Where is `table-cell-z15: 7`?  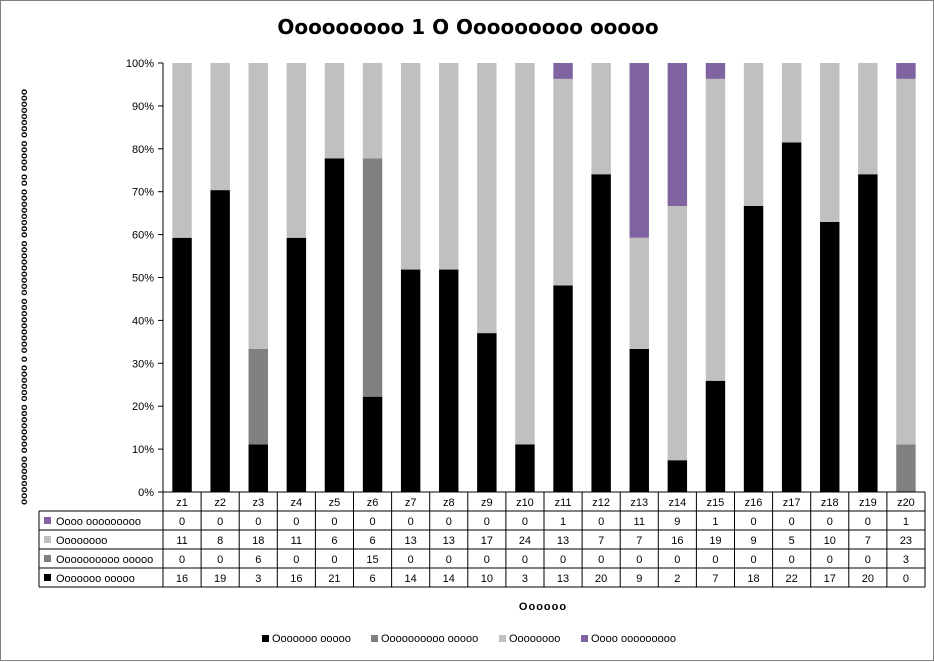
table-cell-z15: 7 is located at coordinates (715, 579).